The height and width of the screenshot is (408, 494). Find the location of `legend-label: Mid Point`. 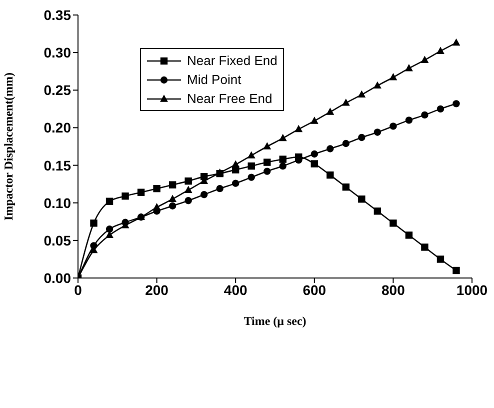

legend-label: Mid Point is located at coordinates (214, 79).